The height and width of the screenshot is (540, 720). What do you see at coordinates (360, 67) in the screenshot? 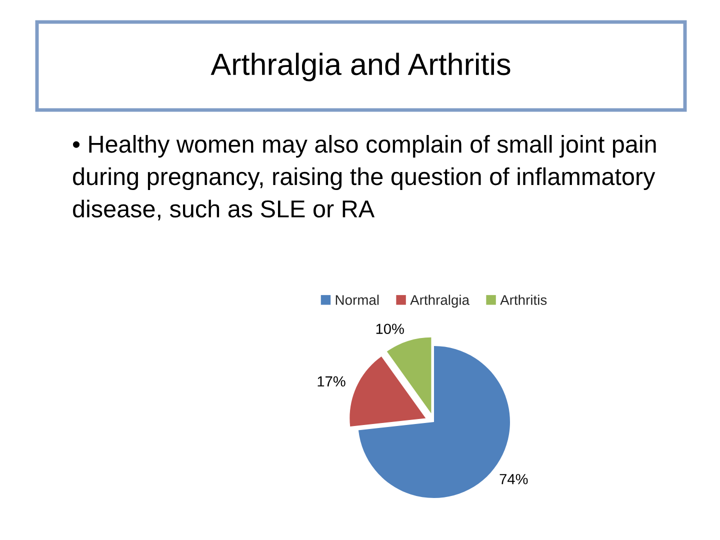
I see `chart-title: Arthralgia and Arthritis` at bounding box center [360, 67].